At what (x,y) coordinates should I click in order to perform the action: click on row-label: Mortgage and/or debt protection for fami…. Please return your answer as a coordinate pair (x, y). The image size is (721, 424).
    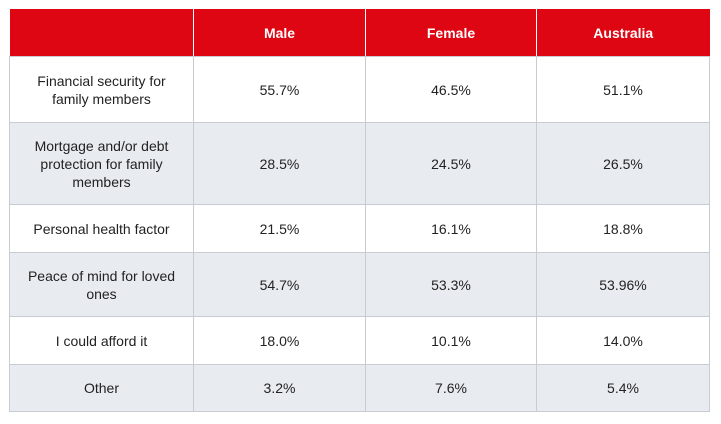
    Looking at the image, I should click on (101, 163).